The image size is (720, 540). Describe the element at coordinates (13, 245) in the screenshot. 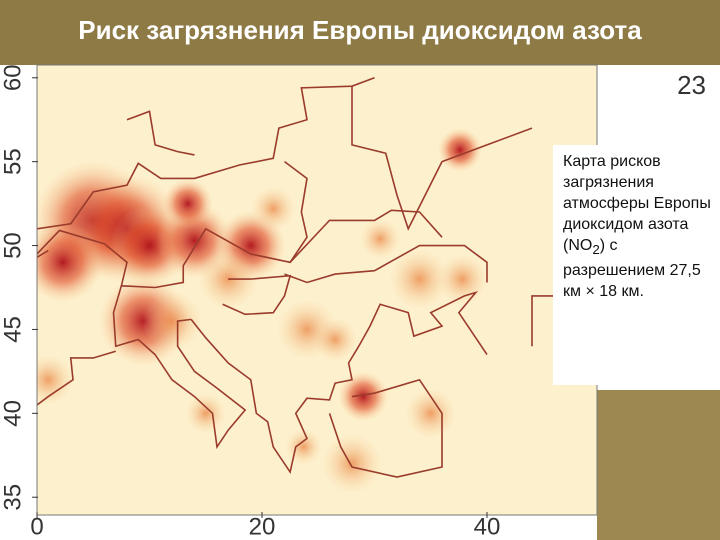

I see `y-tick-label: 50` at that location.